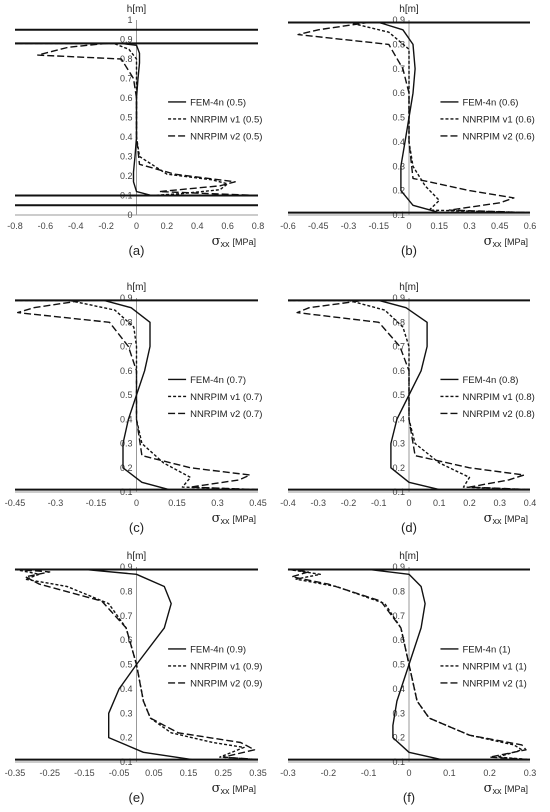 Image resolution: width=550 pixels, height=812 pixels. What do you see at coordinates (226, 136) in the screenshot?
I see `legend-entry: NNRPIM v2 (0.5)` at bounding box center [226, 136].